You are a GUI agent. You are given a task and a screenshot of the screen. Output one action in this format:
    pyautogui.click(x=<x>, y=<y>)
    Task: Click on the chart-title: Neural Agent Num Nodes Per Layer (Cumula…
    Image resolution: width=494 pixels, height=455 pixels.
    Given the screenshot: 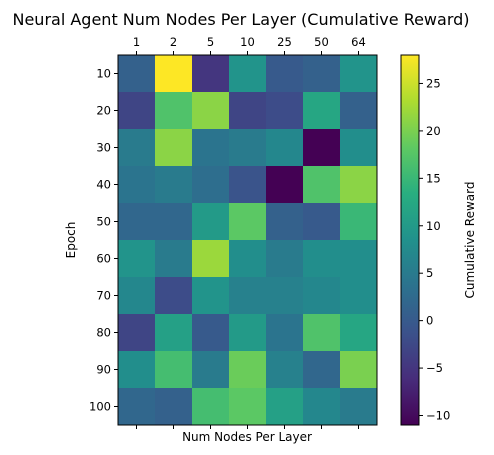 What is the action you would take?
    pyautogui.click(x=240, y=19)
    